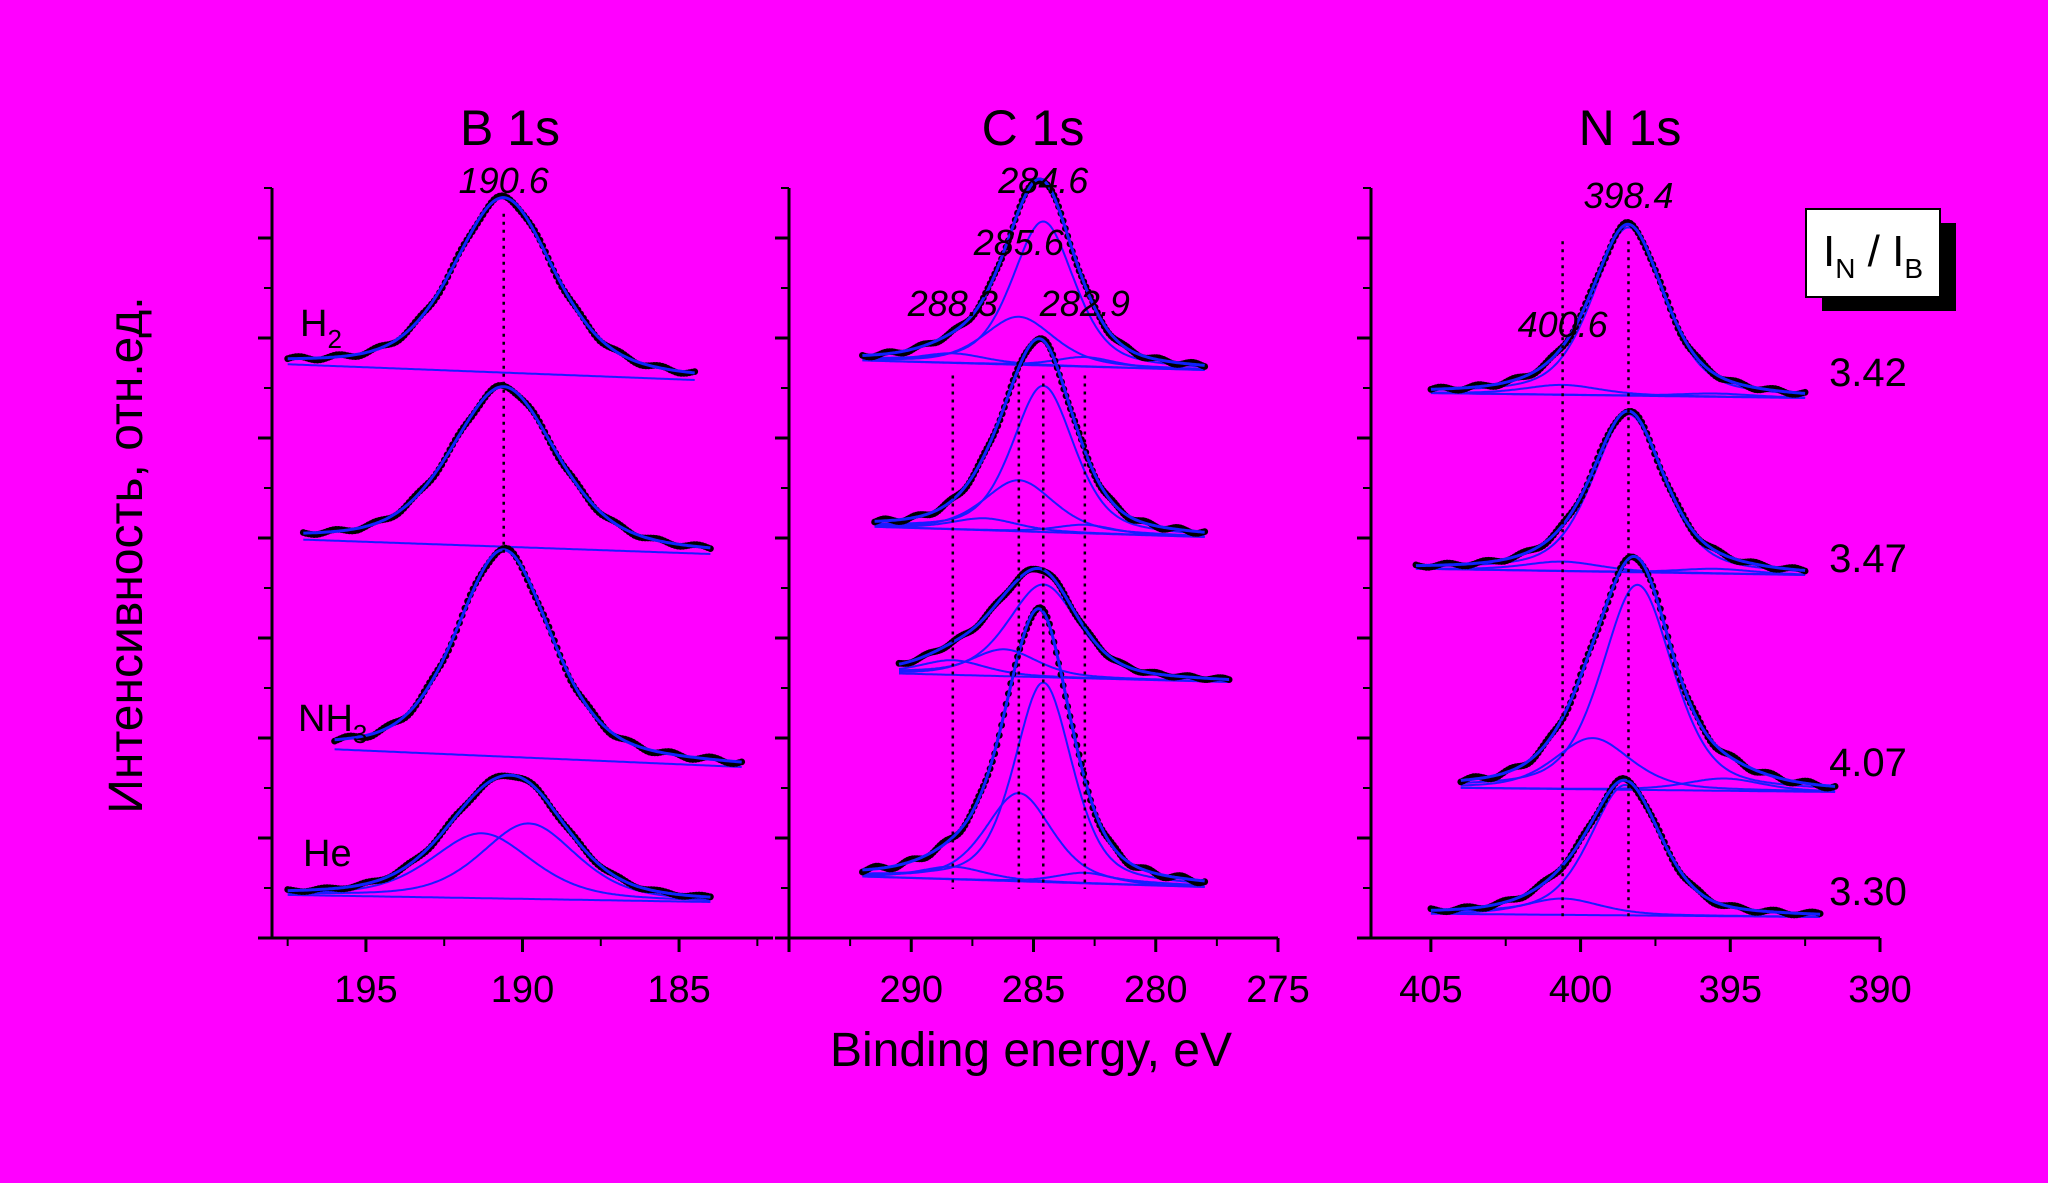 The height and width of the screenshot is (1183, 2048). I want to click on peak-annotation: 288.3, so click(952, 303).